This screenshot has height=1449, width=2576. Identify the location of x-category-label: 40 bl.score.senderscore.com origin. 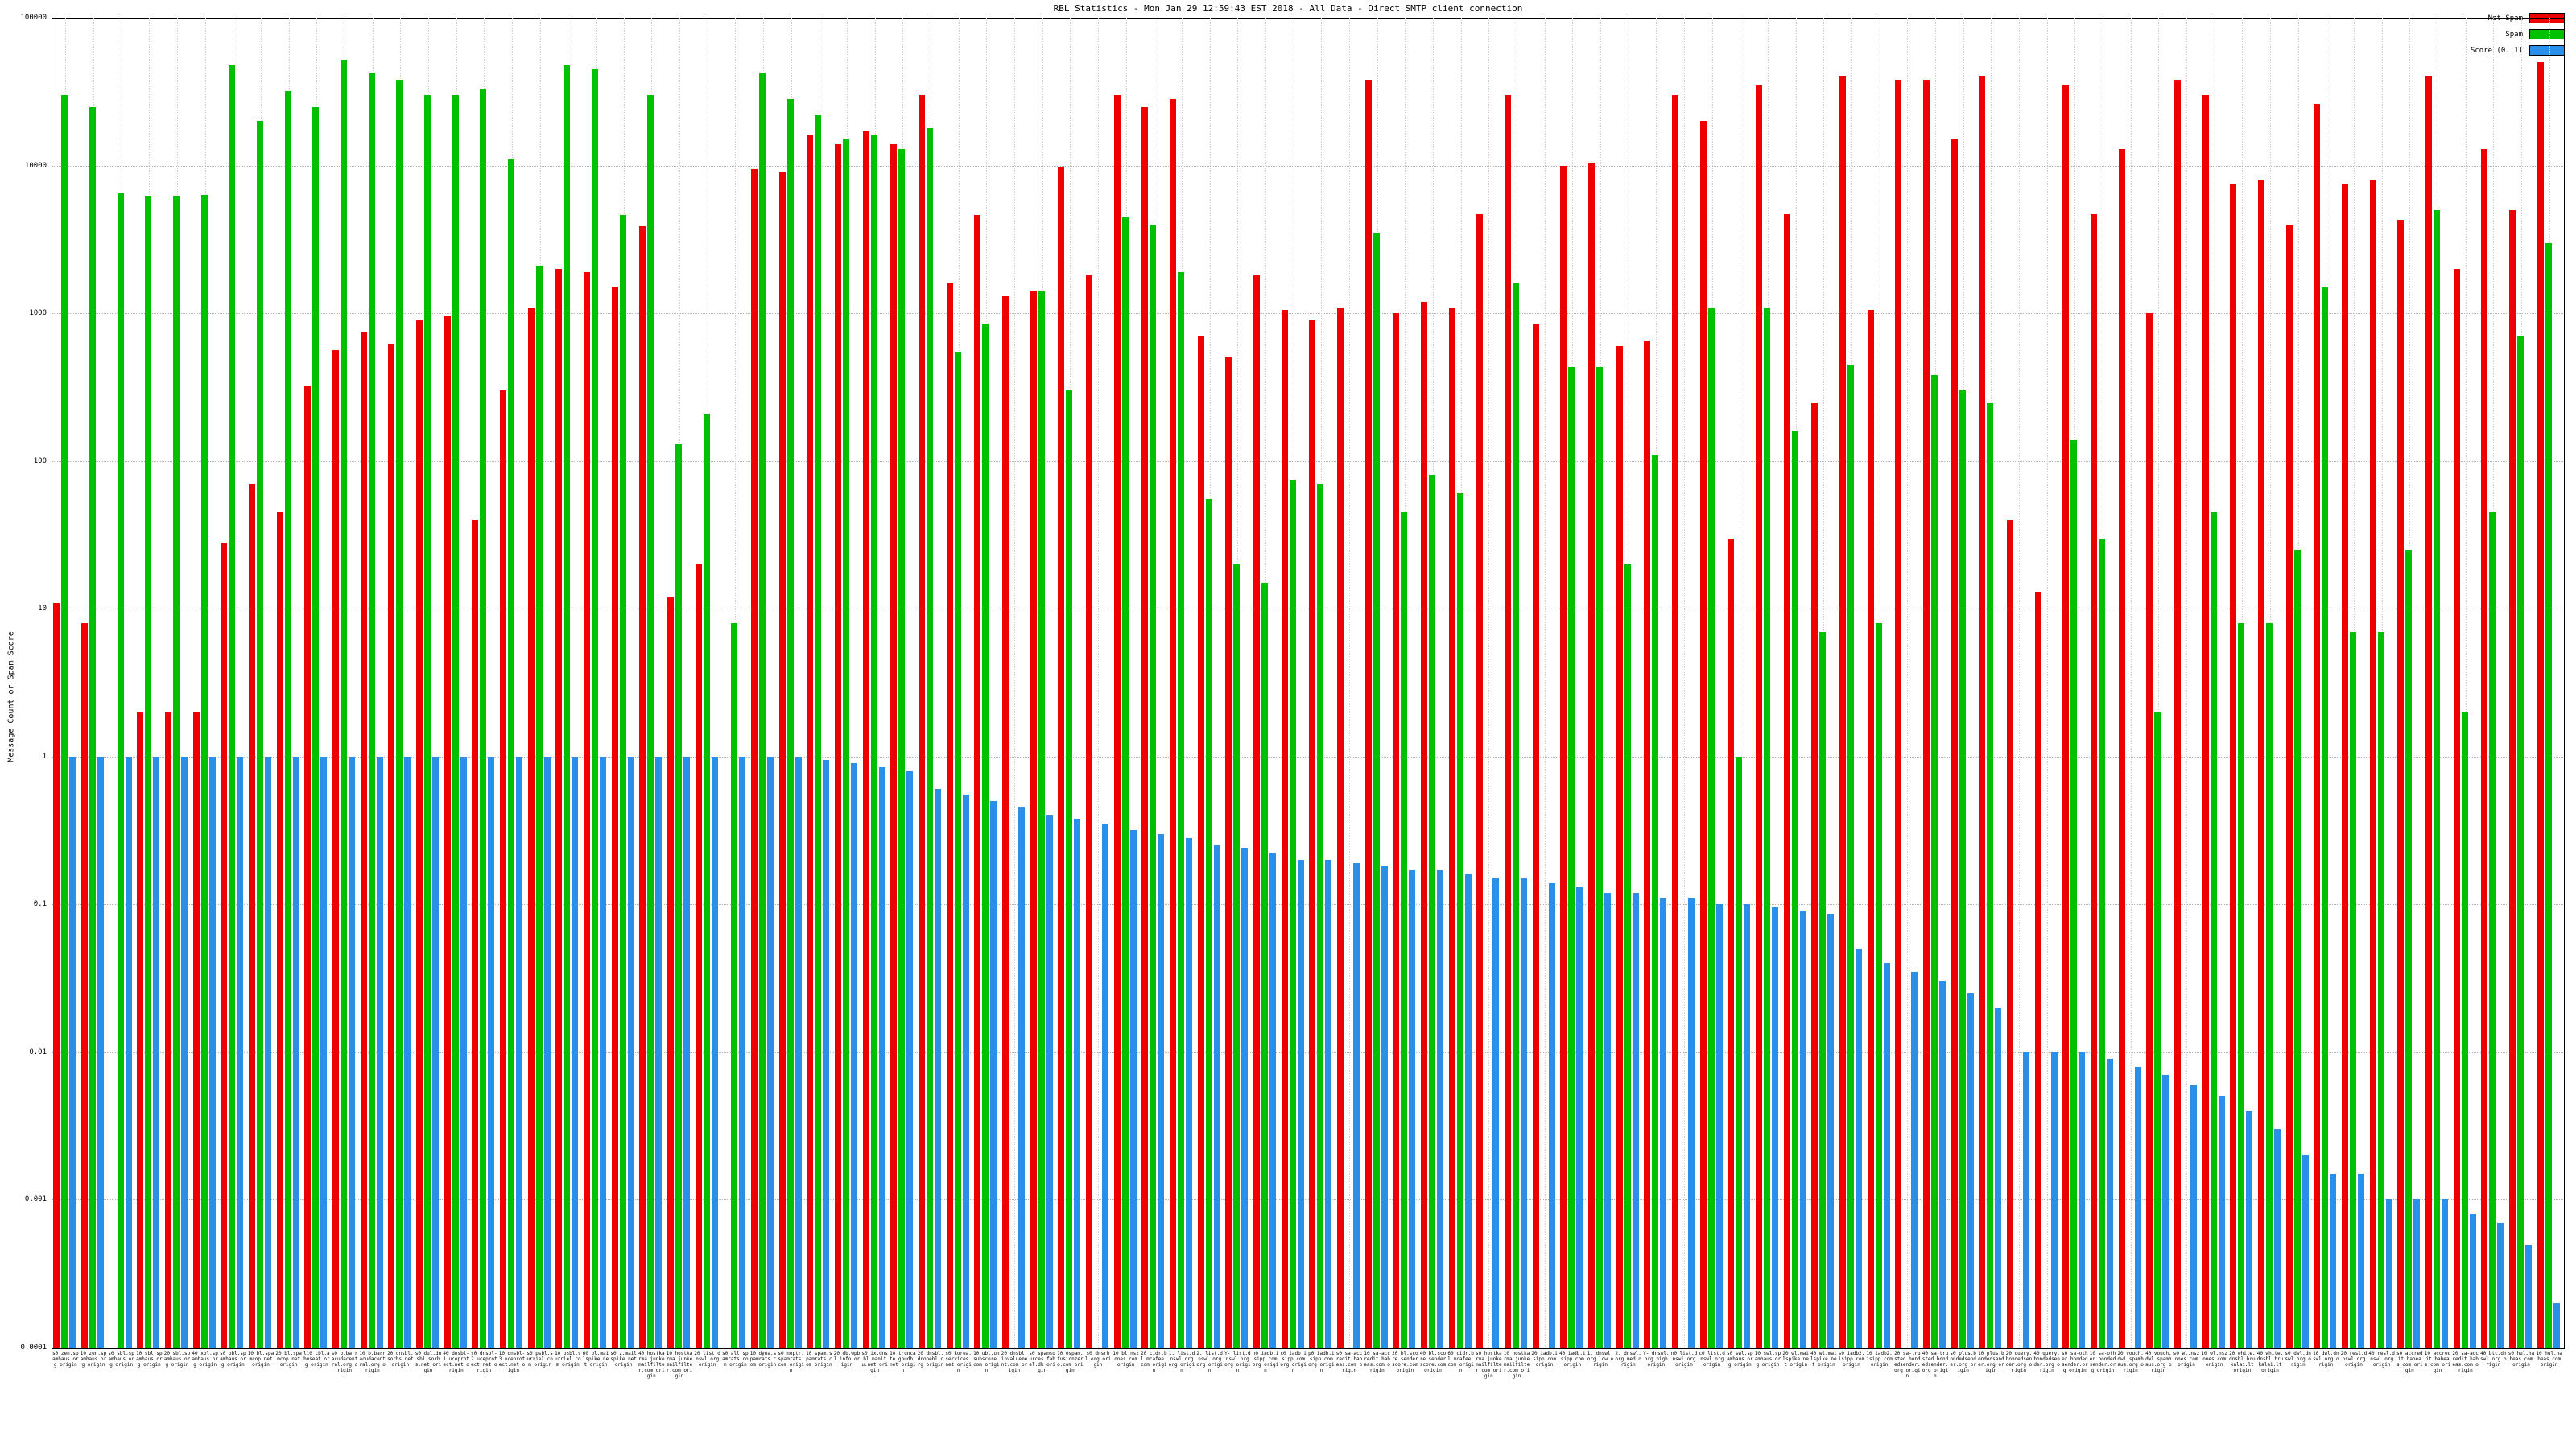
(1433, 1362).